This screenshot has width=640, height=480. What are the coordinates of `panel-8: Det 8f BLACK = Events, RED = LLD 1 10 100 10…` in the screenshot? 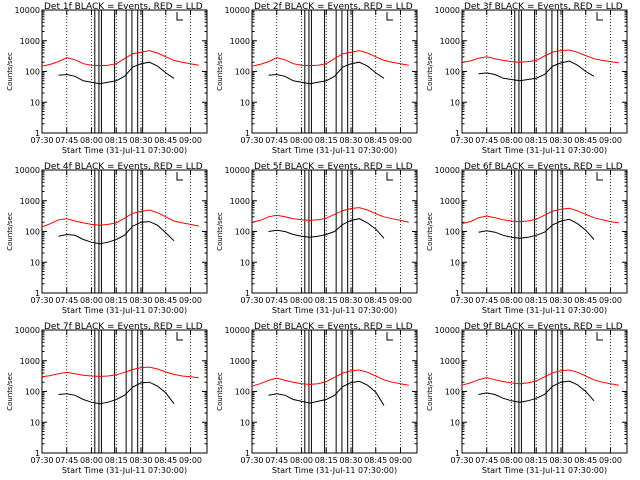 It's located at (317, 398).